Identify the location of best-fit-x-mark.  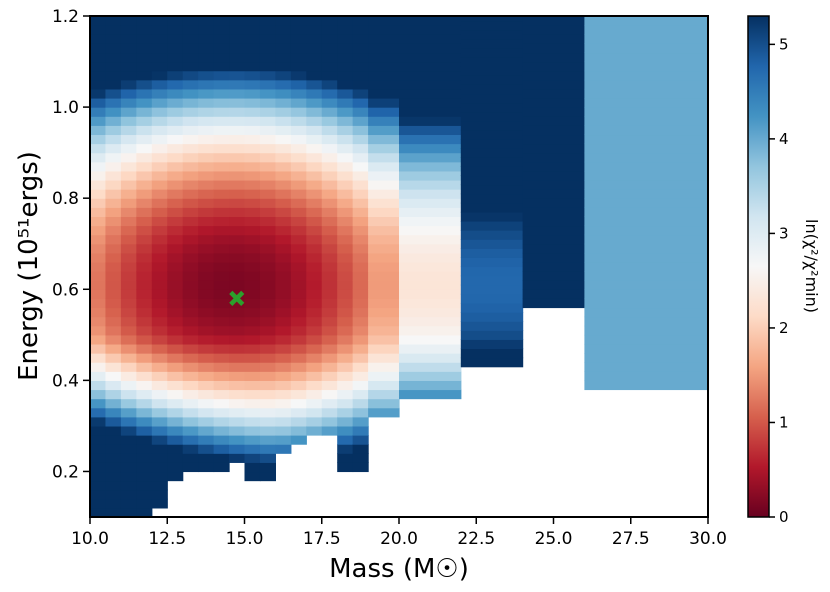
(237, 298).